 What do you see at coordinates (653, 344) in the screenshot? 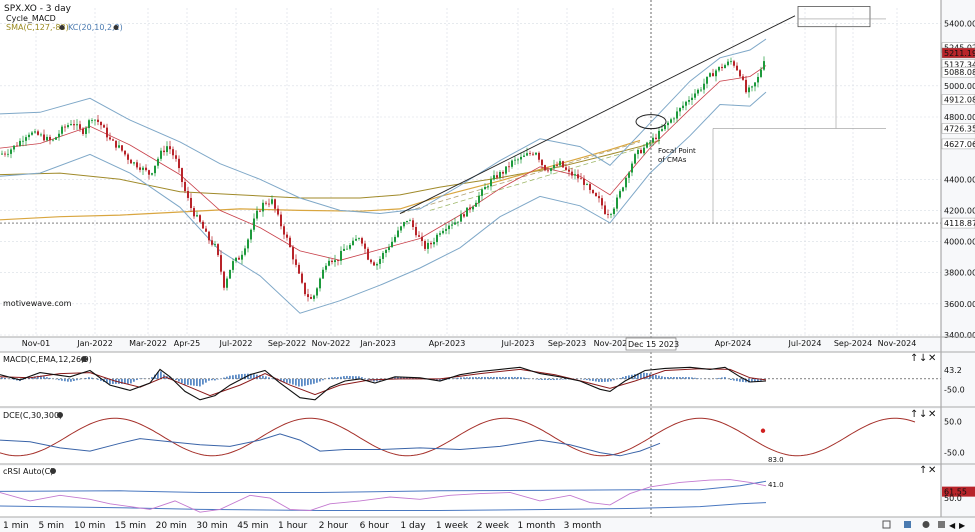
I see `crosshair-date: Dec 15 2023` at bounding box center [653, 344].